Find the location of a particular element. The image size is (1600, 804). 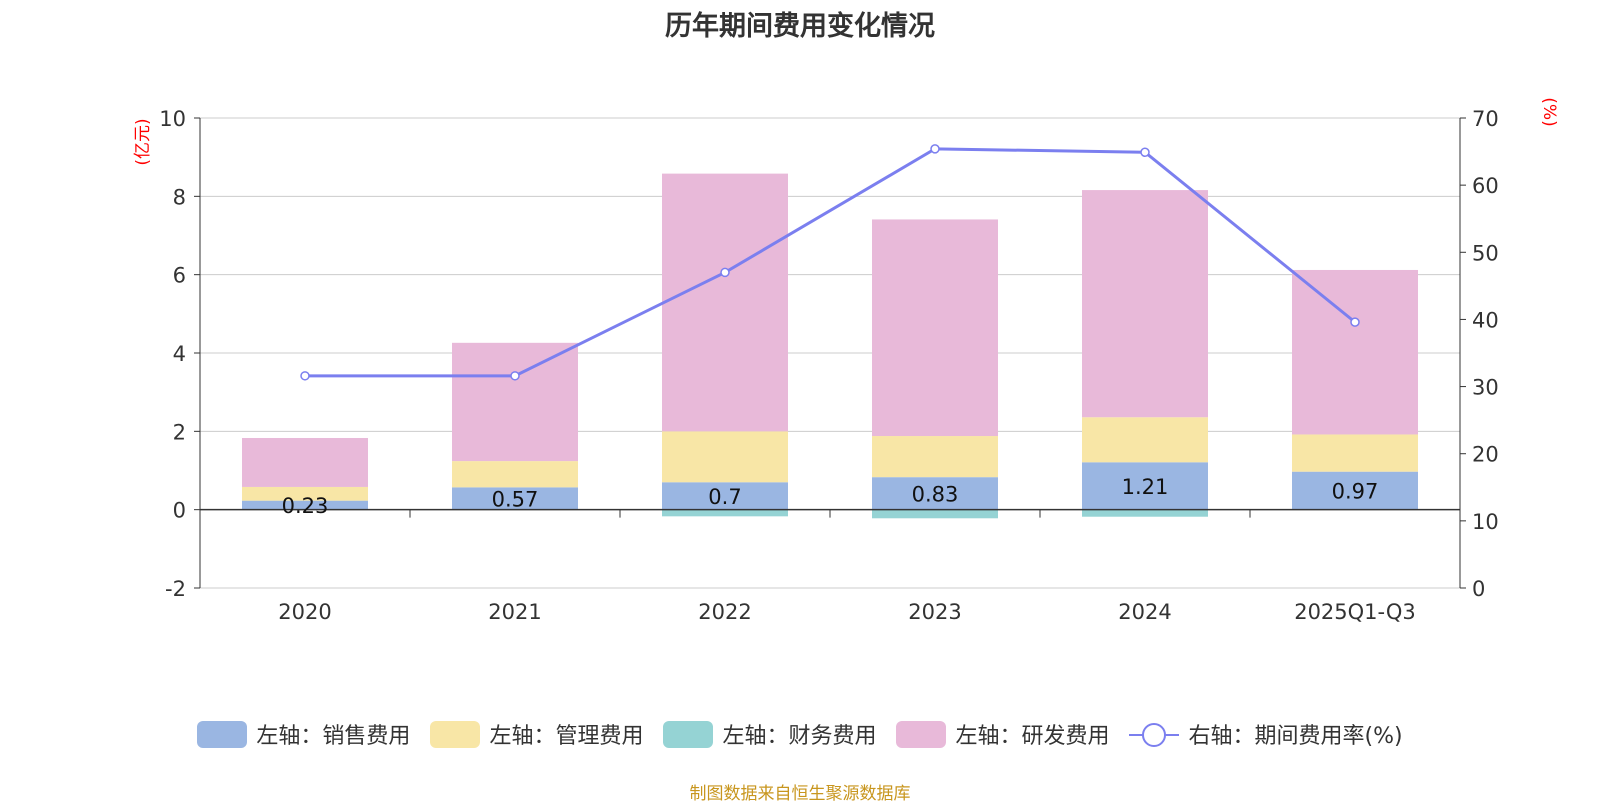

legend-item-expense-rate: 右轴：期间费用率(%) is located at coordinates (1266, 734).